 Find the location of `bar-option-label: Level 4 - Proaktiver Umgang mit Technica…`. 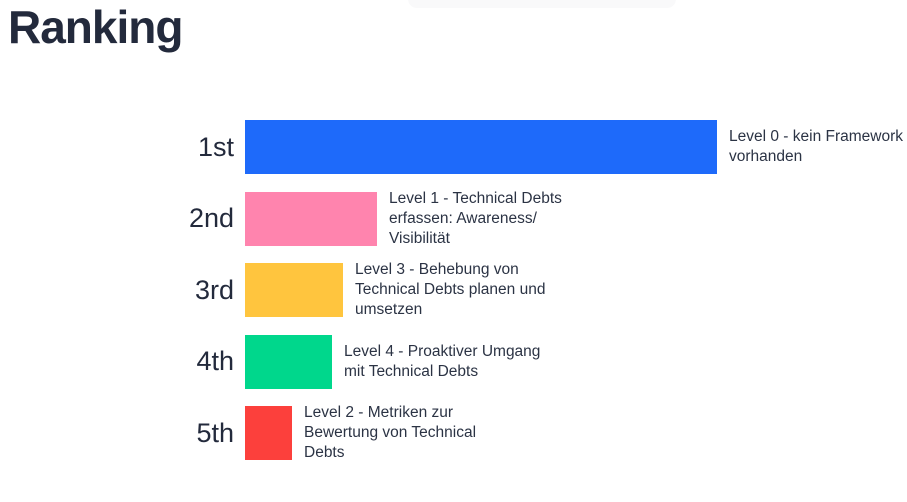

bar-option-label: Level 4 - Proaktiver Umgang mit Technica… is located at coordinates (442, 361).